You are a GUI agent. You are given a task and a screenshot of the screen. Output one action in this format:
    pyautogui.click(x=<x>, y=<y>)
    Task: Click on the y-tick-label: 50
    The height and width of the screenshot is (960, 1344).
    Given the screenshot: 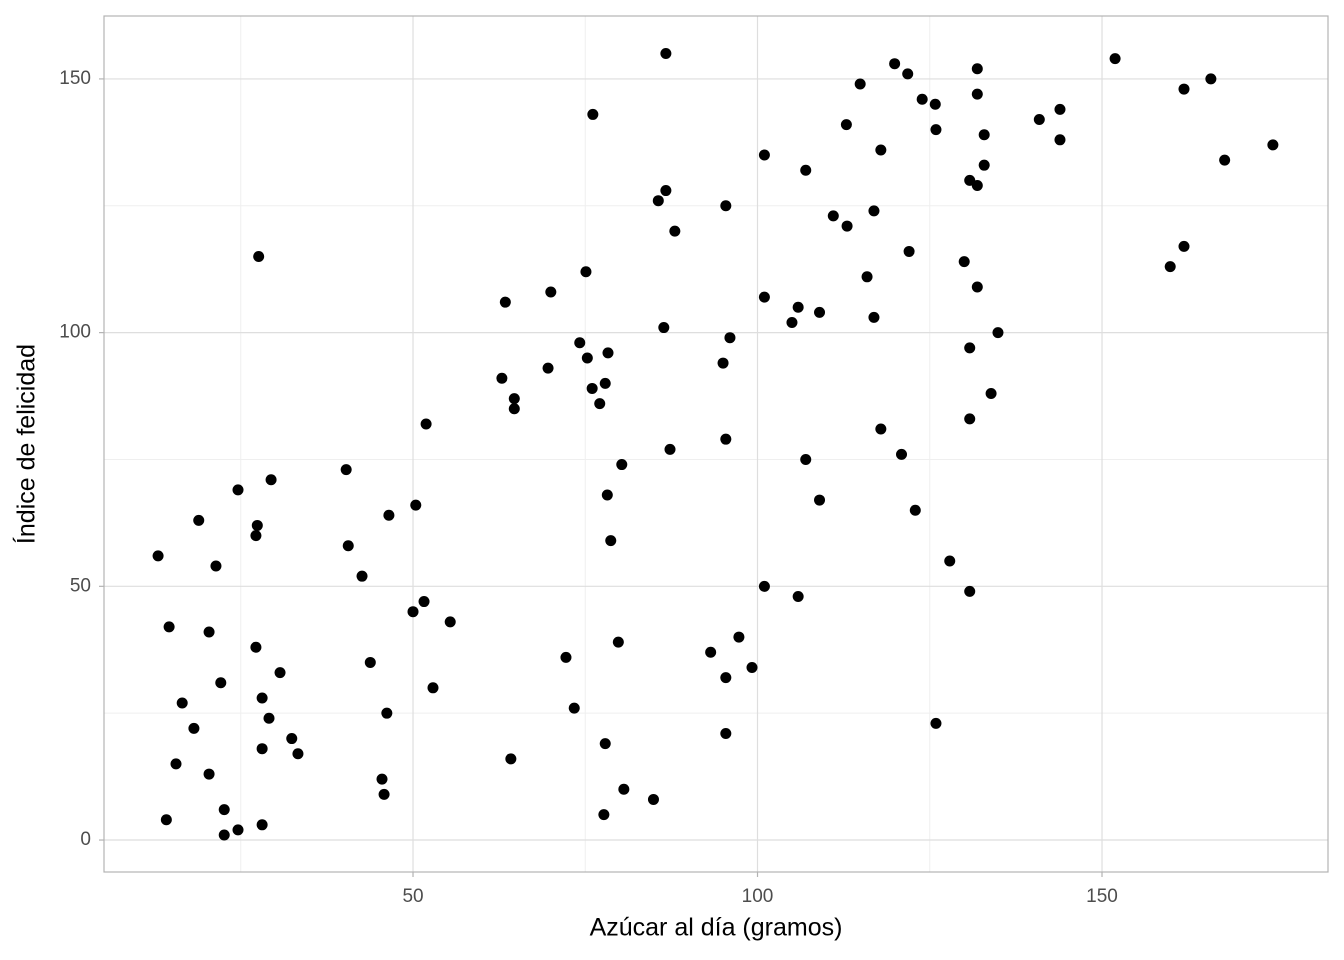 What is the action you would take?
    pyautogui.click(x=80, y=585)
    